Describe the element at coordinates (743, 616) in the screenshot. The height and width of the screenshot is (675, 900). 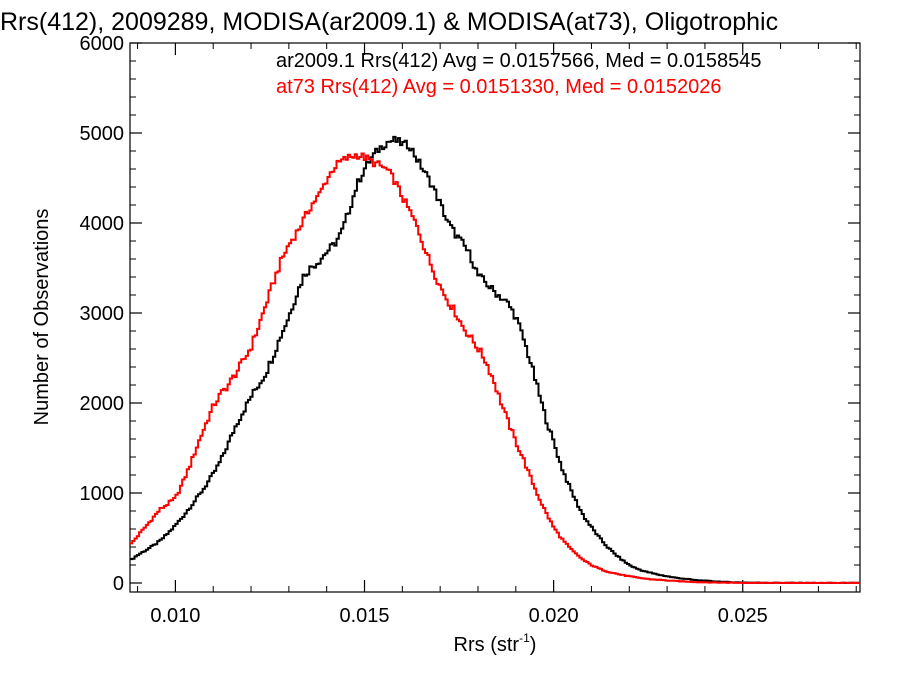
I see `x-tick-label: 0.025` at that location.